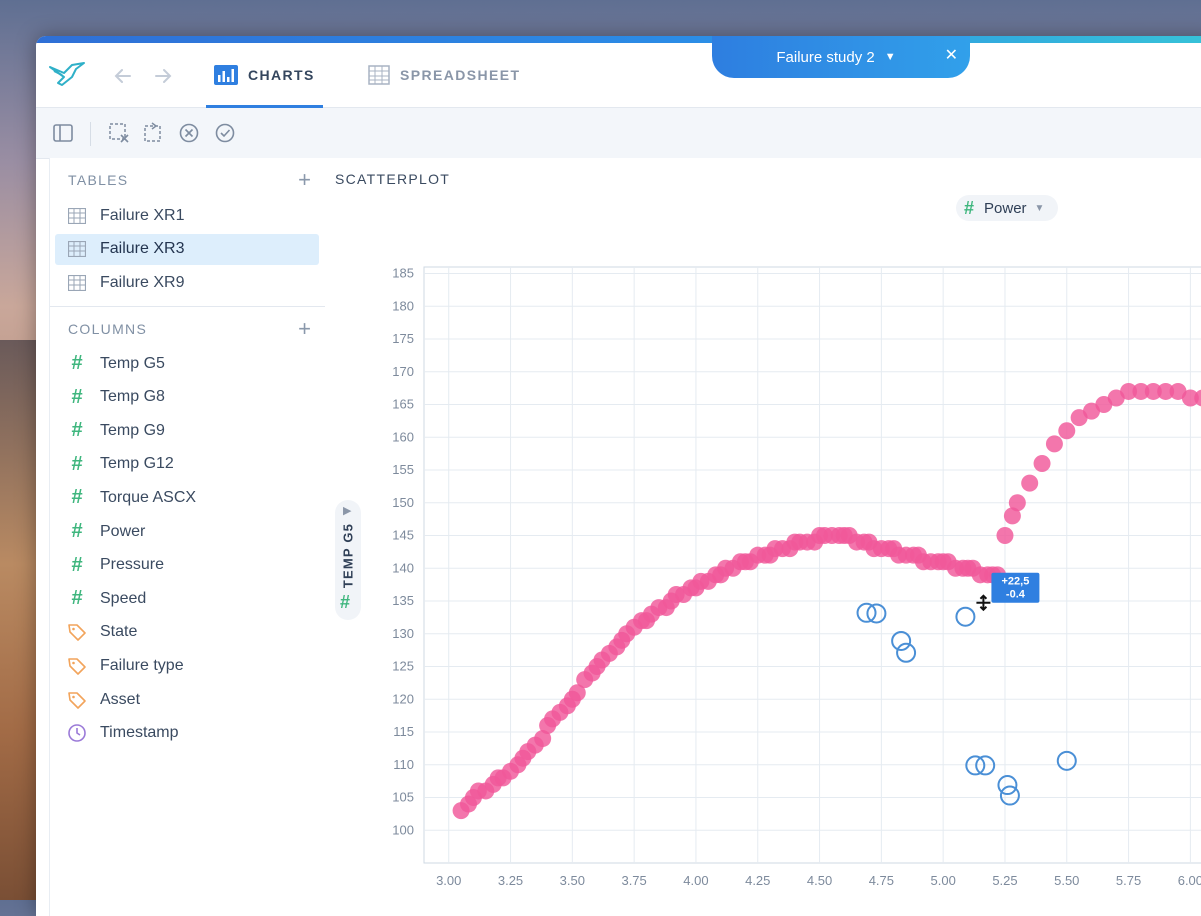  Describe the element at coordinates (403, 404) in the screenshot. I see `y-tick-label: 165` at that location.